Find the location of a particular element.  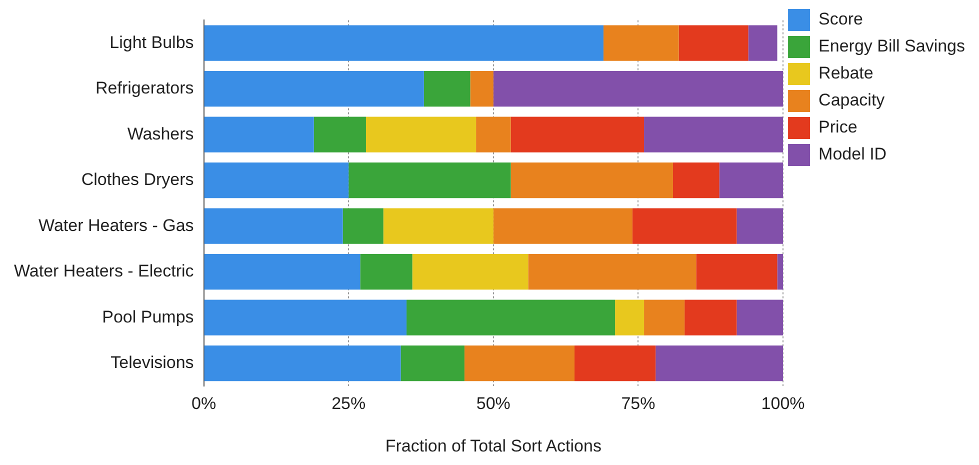

legend-label: Energy Bill Savings is located at coordinates (892, 46).